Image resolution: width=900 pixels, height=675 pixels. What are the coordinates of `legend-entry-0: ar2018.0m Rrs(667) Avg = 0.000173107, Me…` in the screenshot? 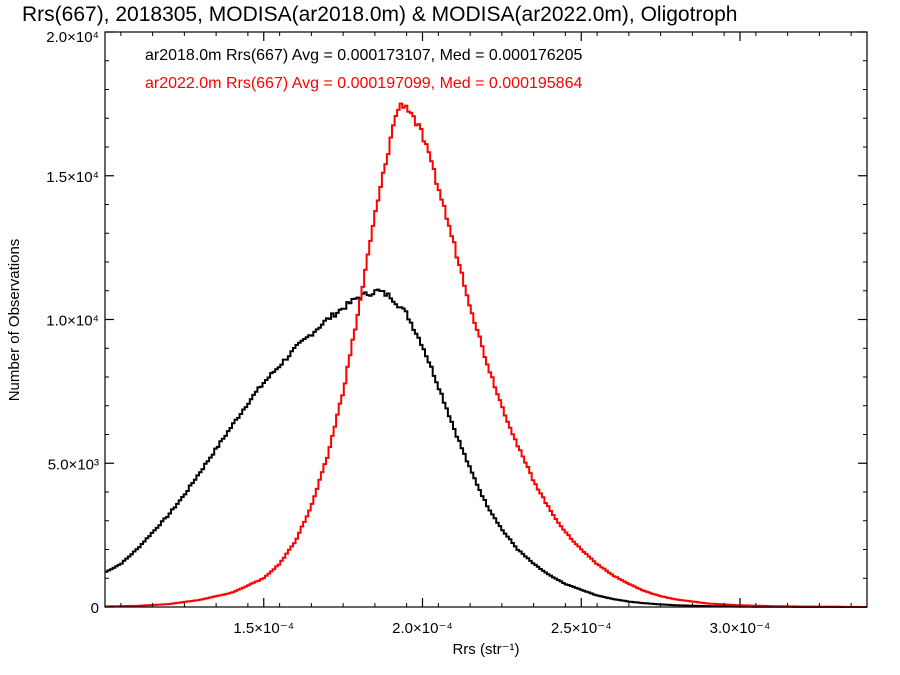 It's located at (363, 55).